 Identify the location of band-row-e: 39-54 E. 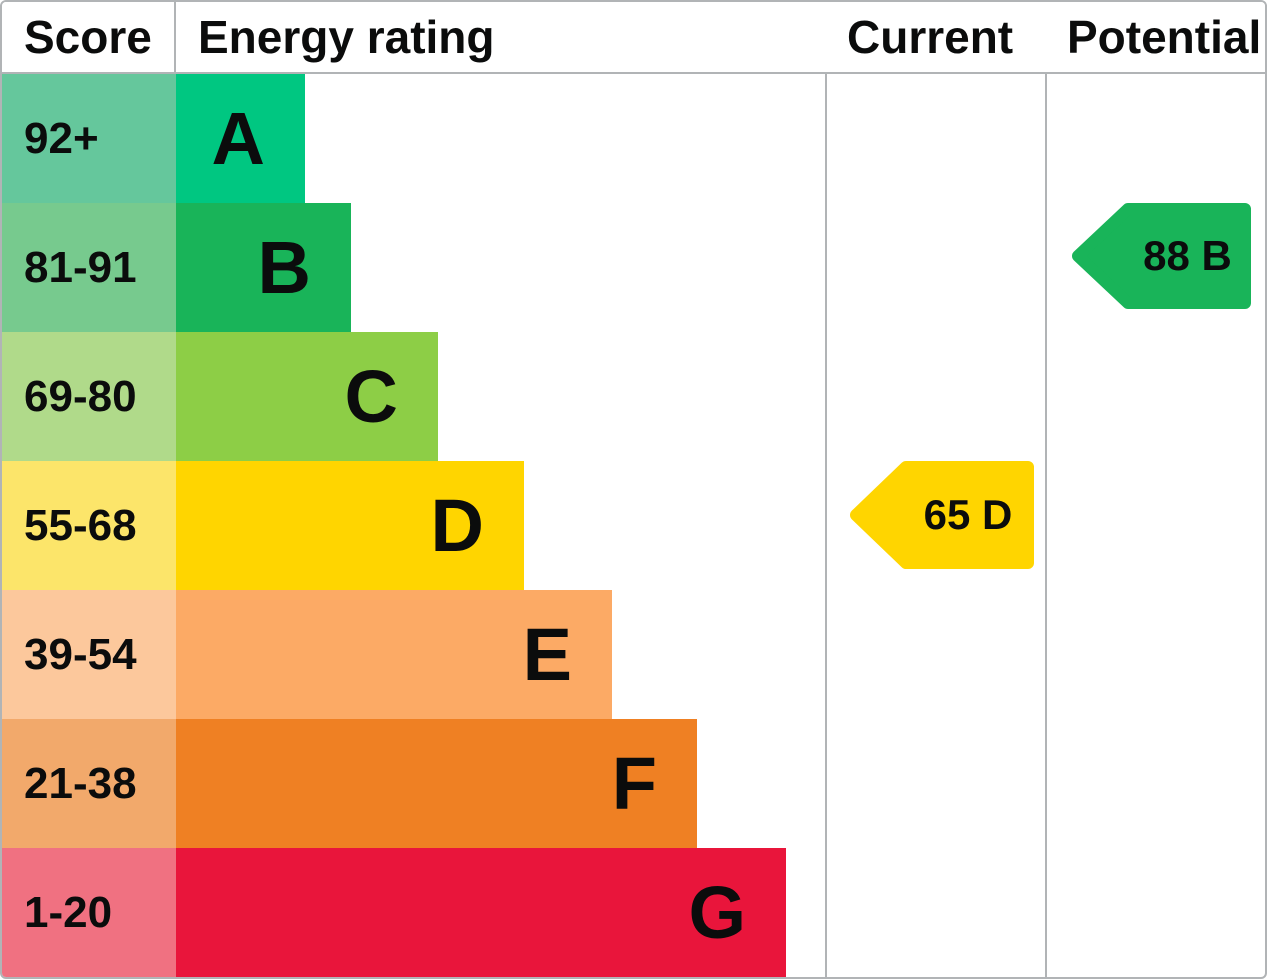
(413, 654).